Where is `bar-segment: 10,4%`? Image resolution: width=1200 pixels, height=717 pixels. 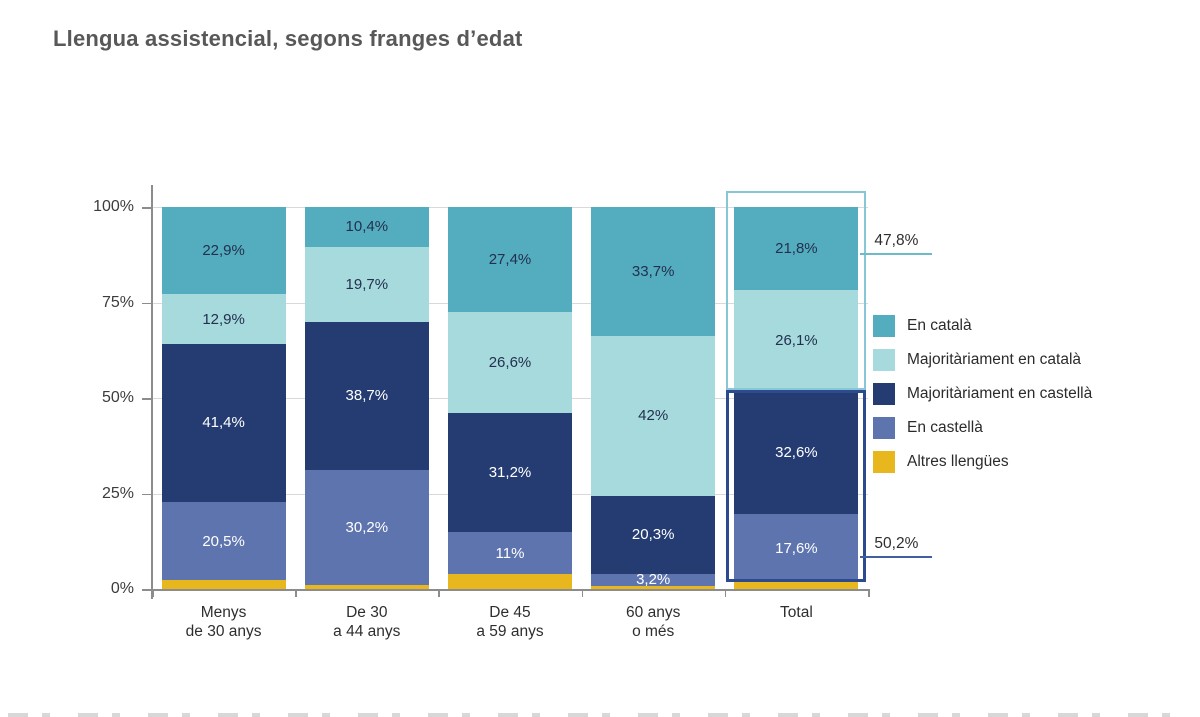
bar-segment: 10,4% is located at coordinates (366, 227).